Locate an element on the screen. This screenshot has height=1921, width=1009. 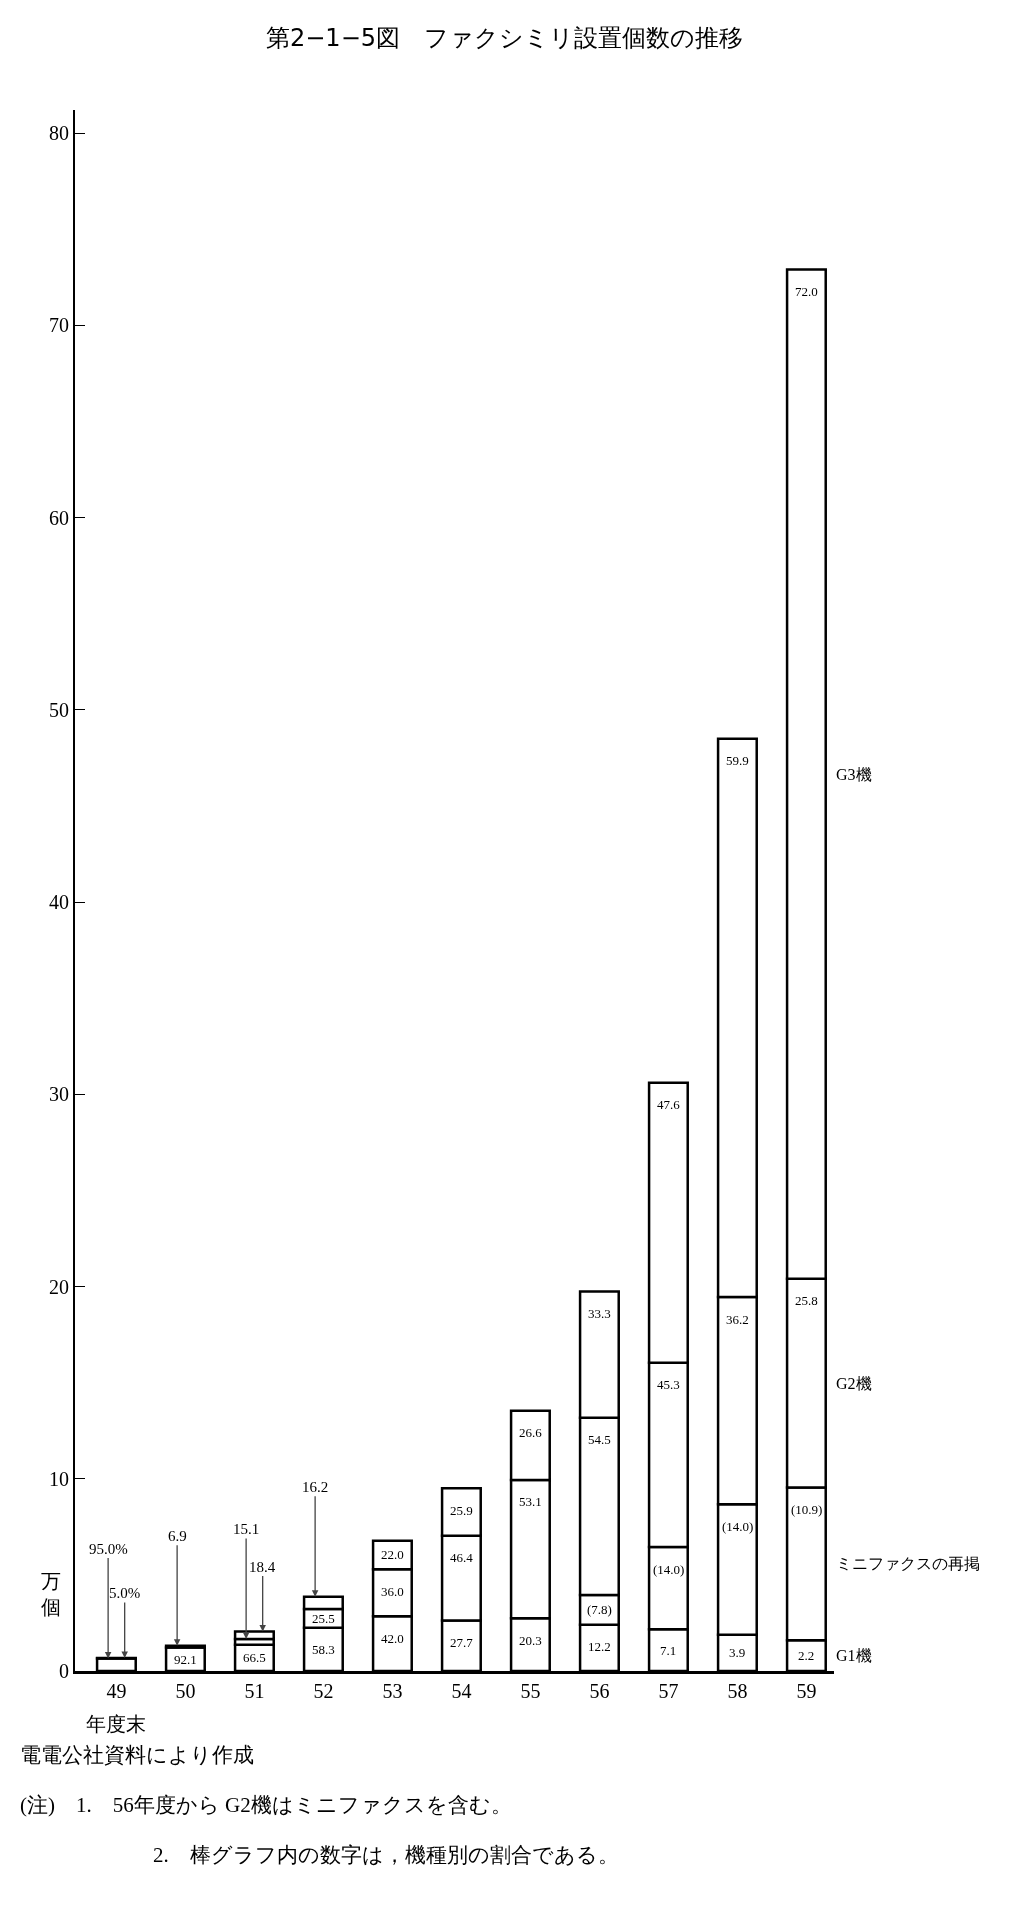
annotation: 58.3 is located at coordinates (323, 1649).